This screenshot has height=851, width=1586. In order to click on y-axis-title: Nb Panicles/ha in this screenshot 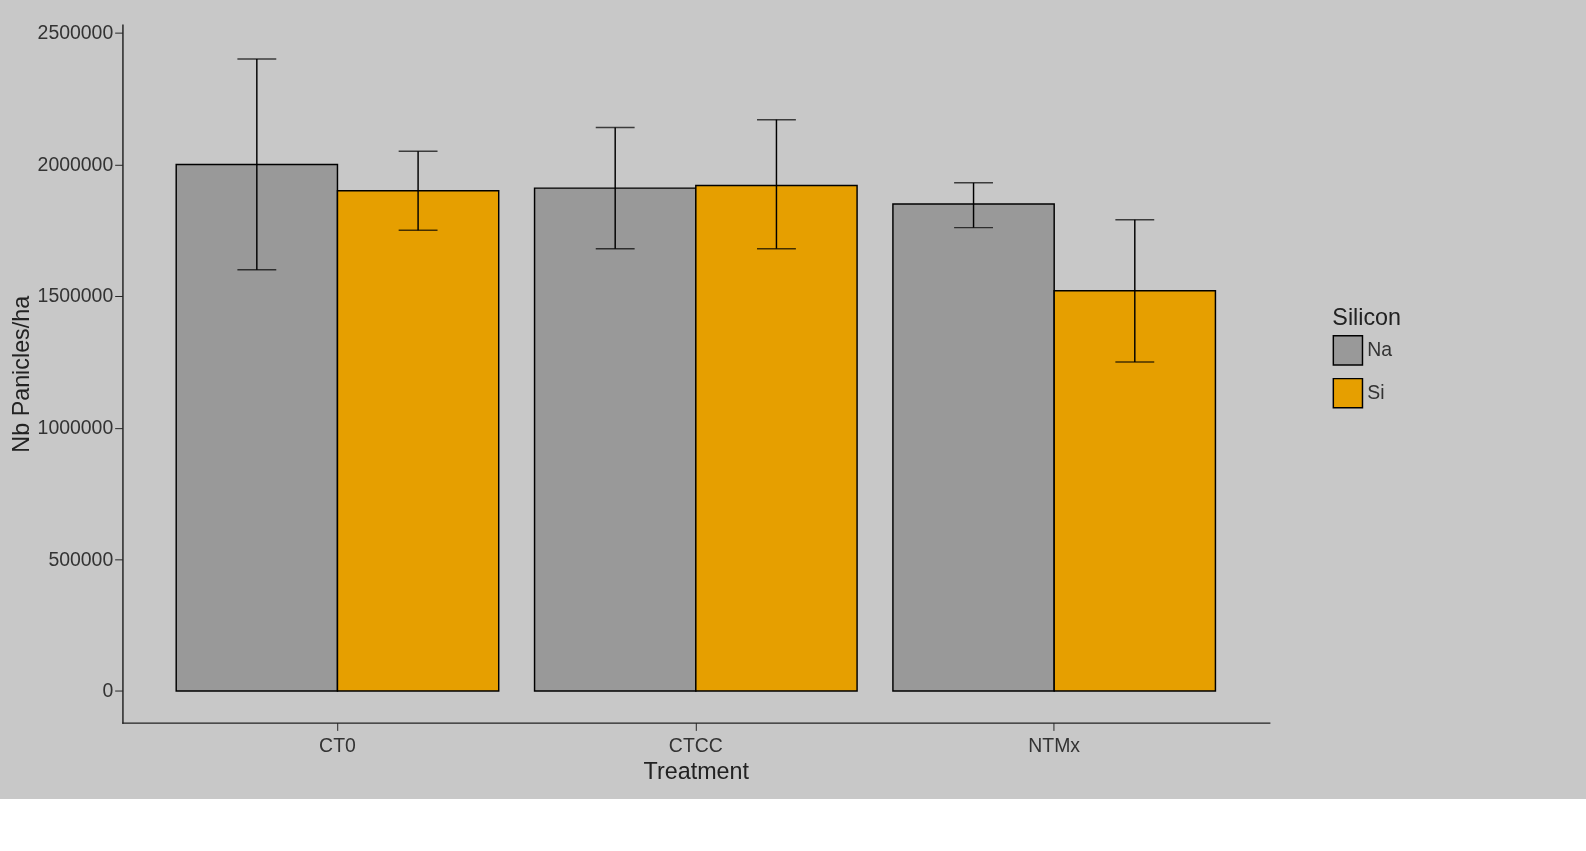, I will do `click(20, 374)`.